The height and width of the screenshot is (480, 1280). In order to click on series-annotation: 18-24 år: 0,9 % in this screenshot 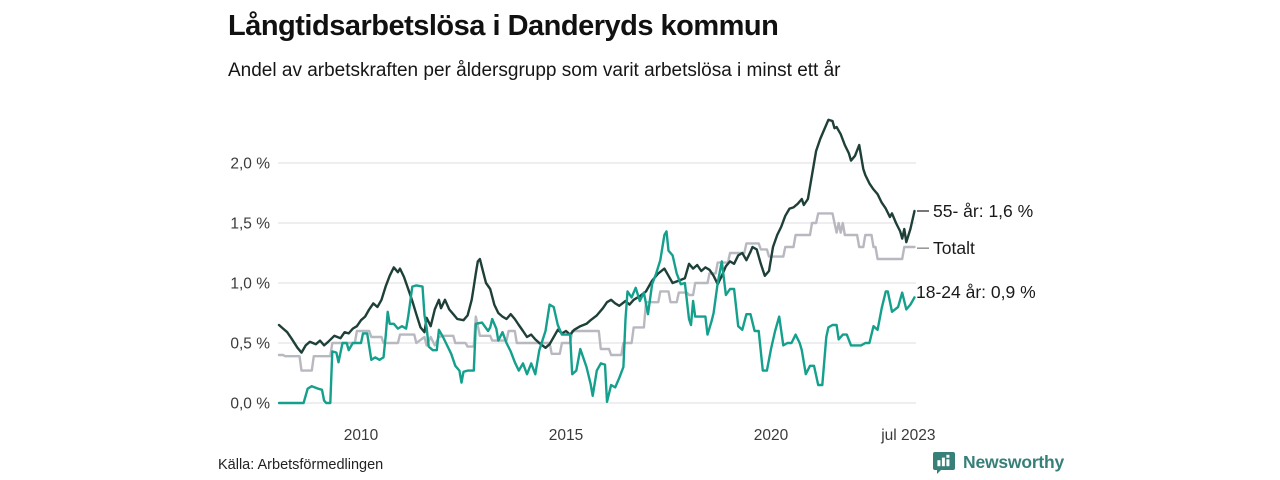, I will do `click(976, 292)`.